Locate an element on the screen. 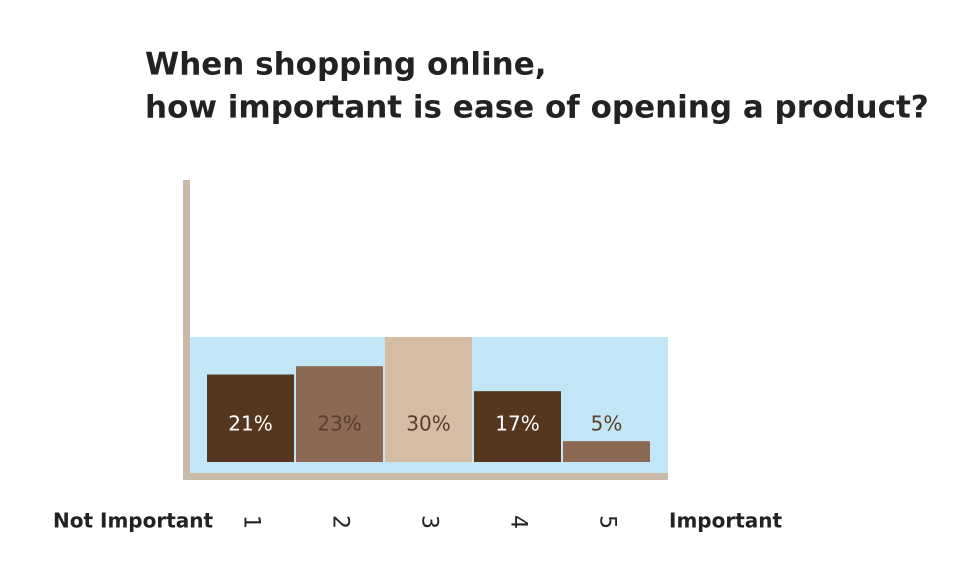 The width and height of the screenshot is (962, 574). value-label: 17% is located at coordinates (517, 424).